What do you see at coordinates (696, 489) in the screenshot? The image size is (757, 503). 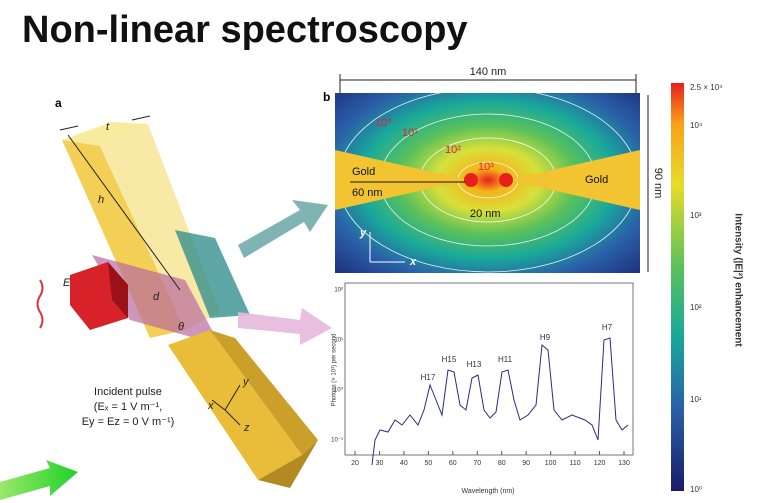 I see `colorbar-tick: 10⁰` at bounding box center [696, 489].